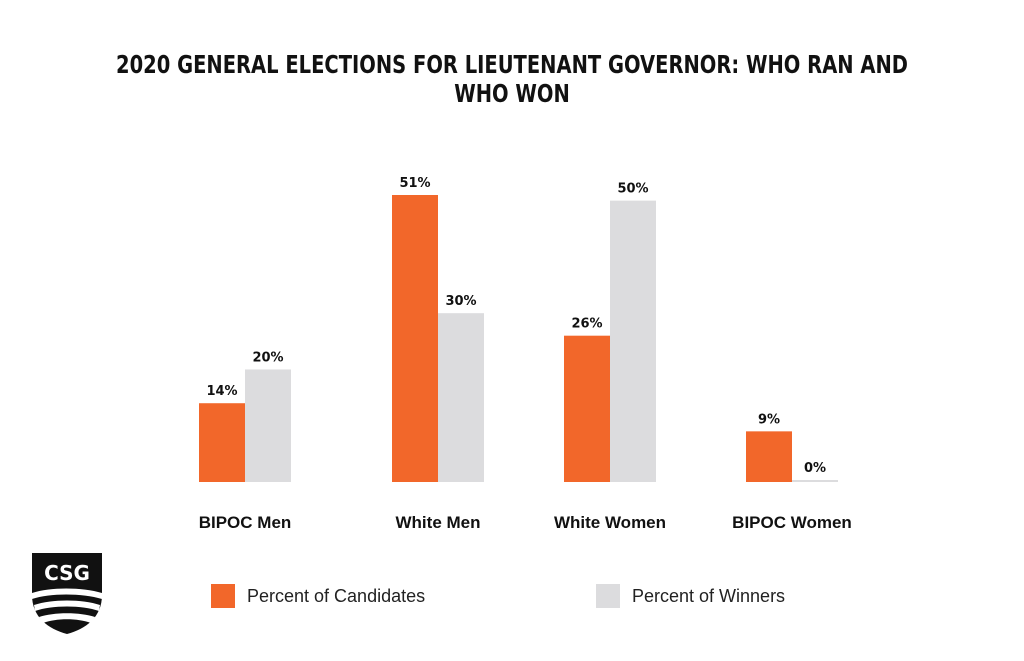  Describe the element at coordinates (709, 595) in the screenshot. I see `legend-label-winners: Percent of Winners` at that location.